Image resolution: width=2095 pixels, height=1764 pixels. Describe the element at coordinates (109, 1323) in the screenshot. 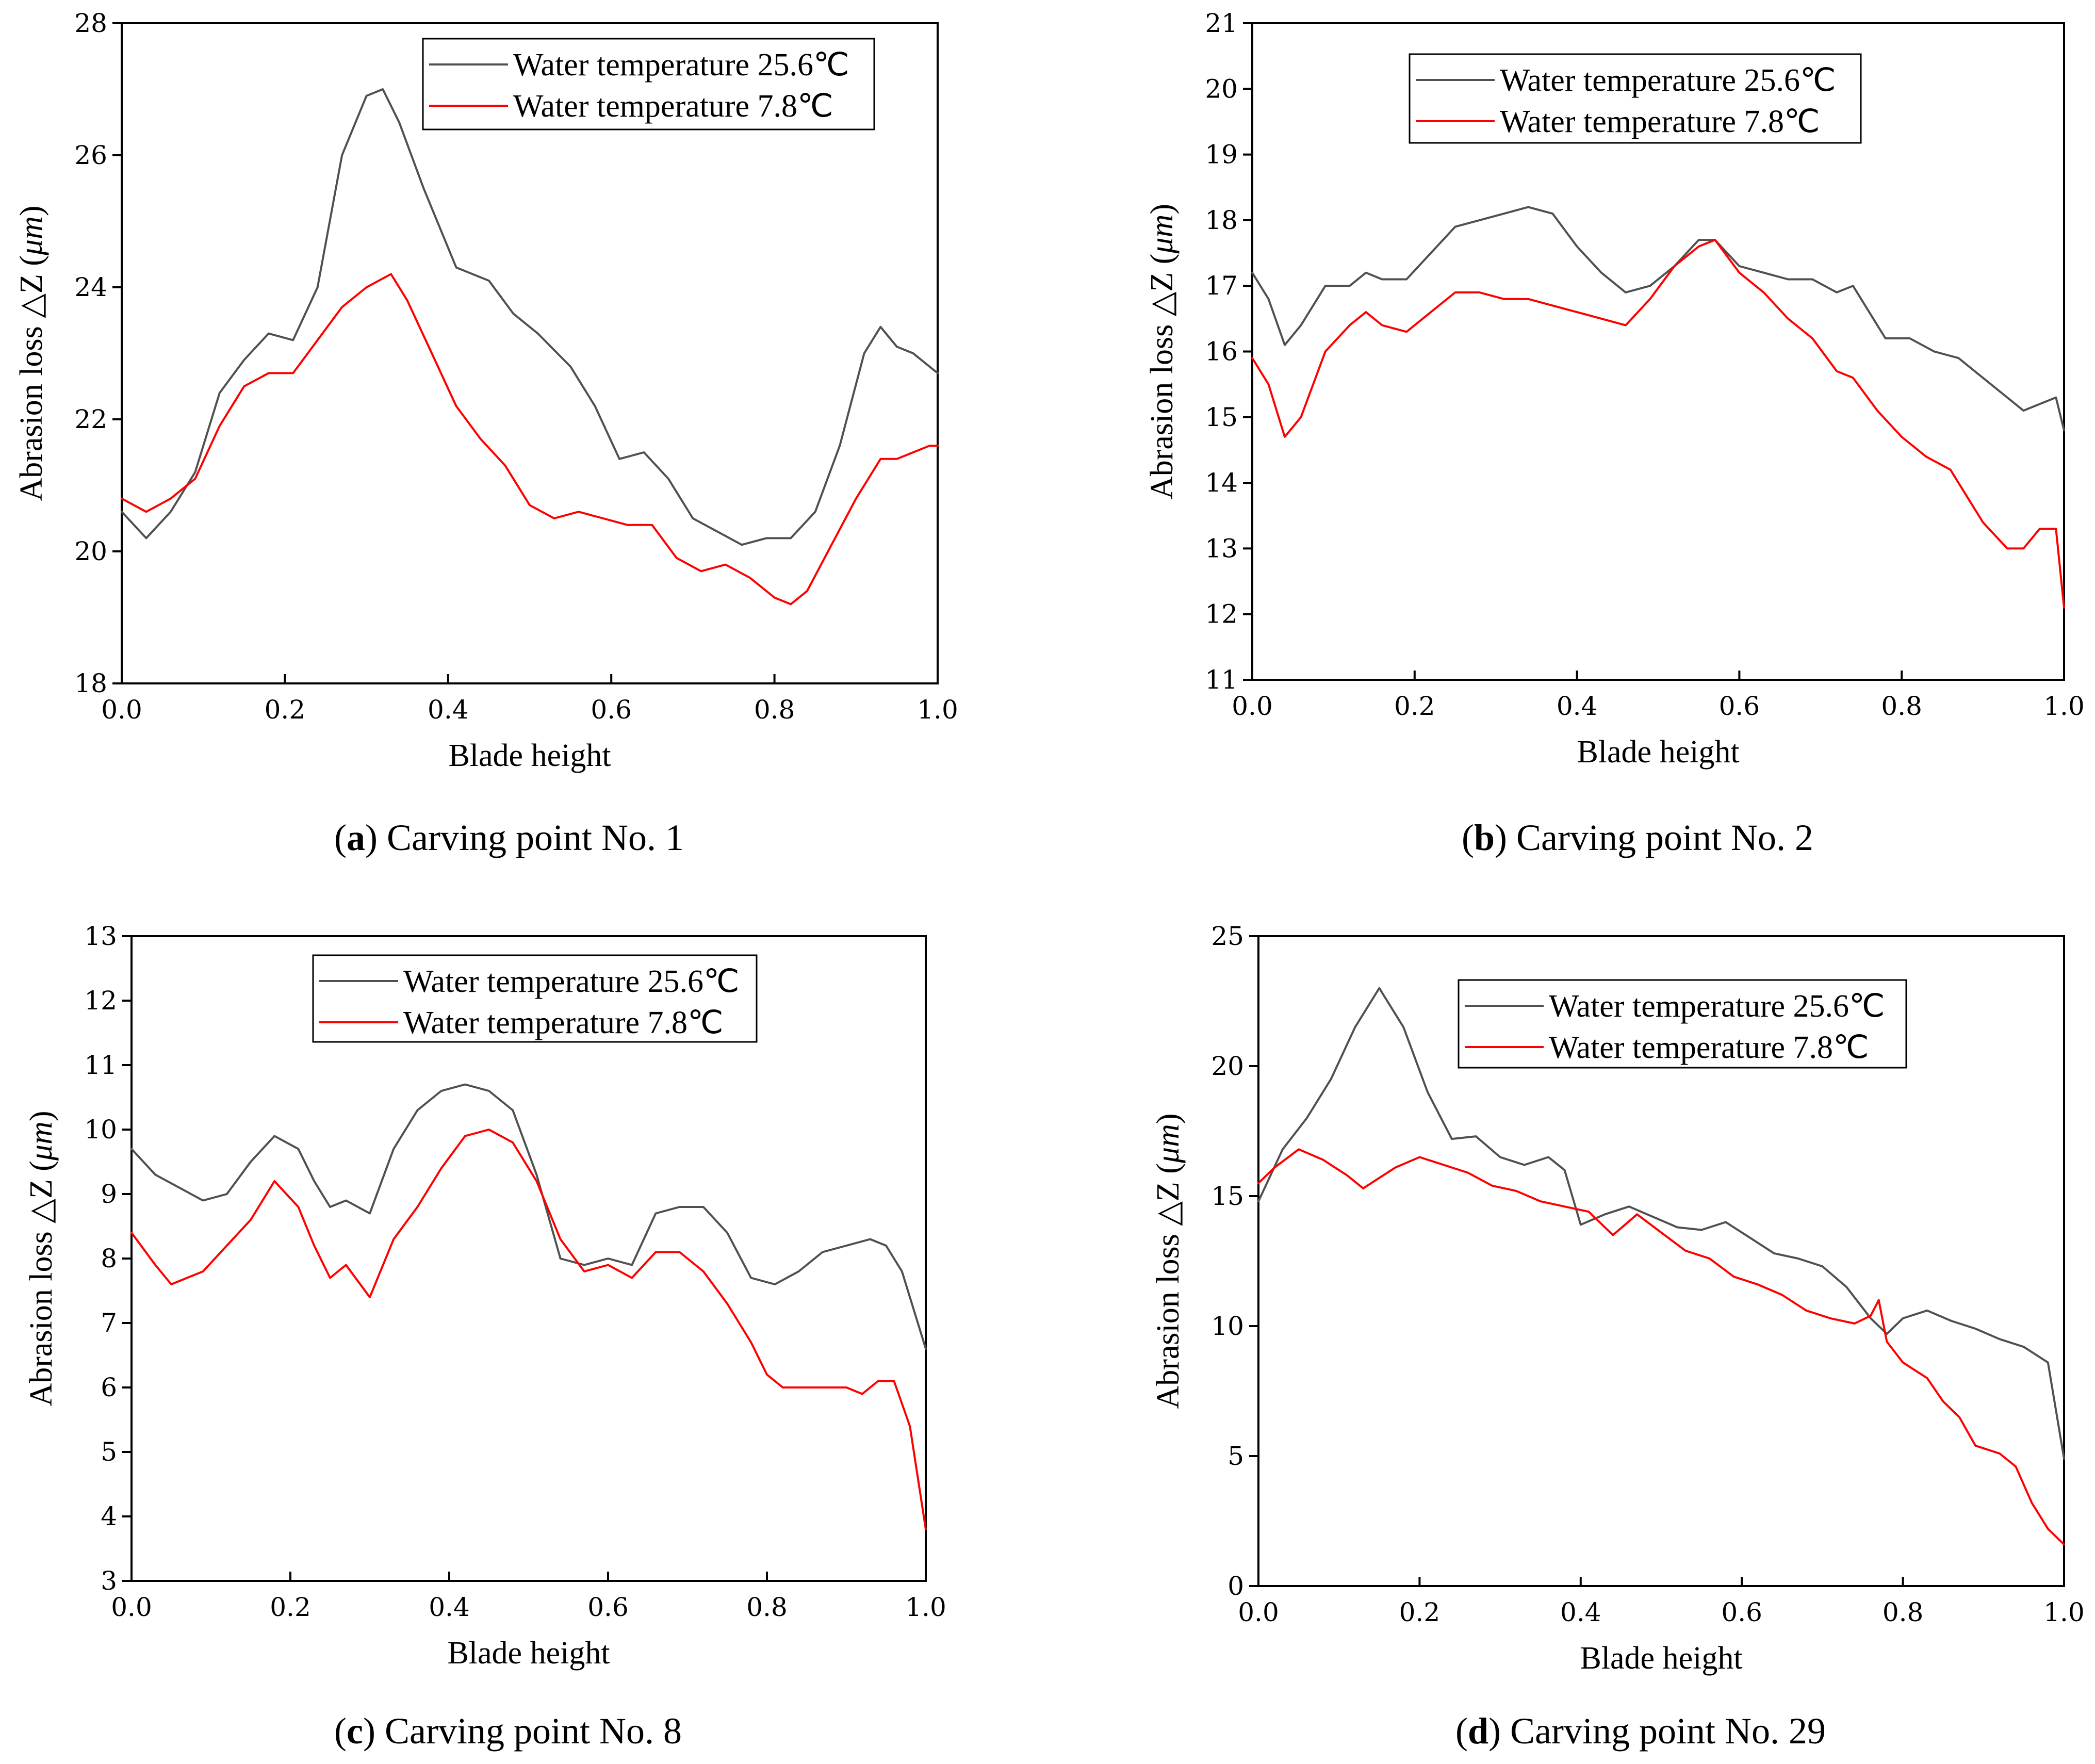

I see `y-tick-label: 7` at that location.